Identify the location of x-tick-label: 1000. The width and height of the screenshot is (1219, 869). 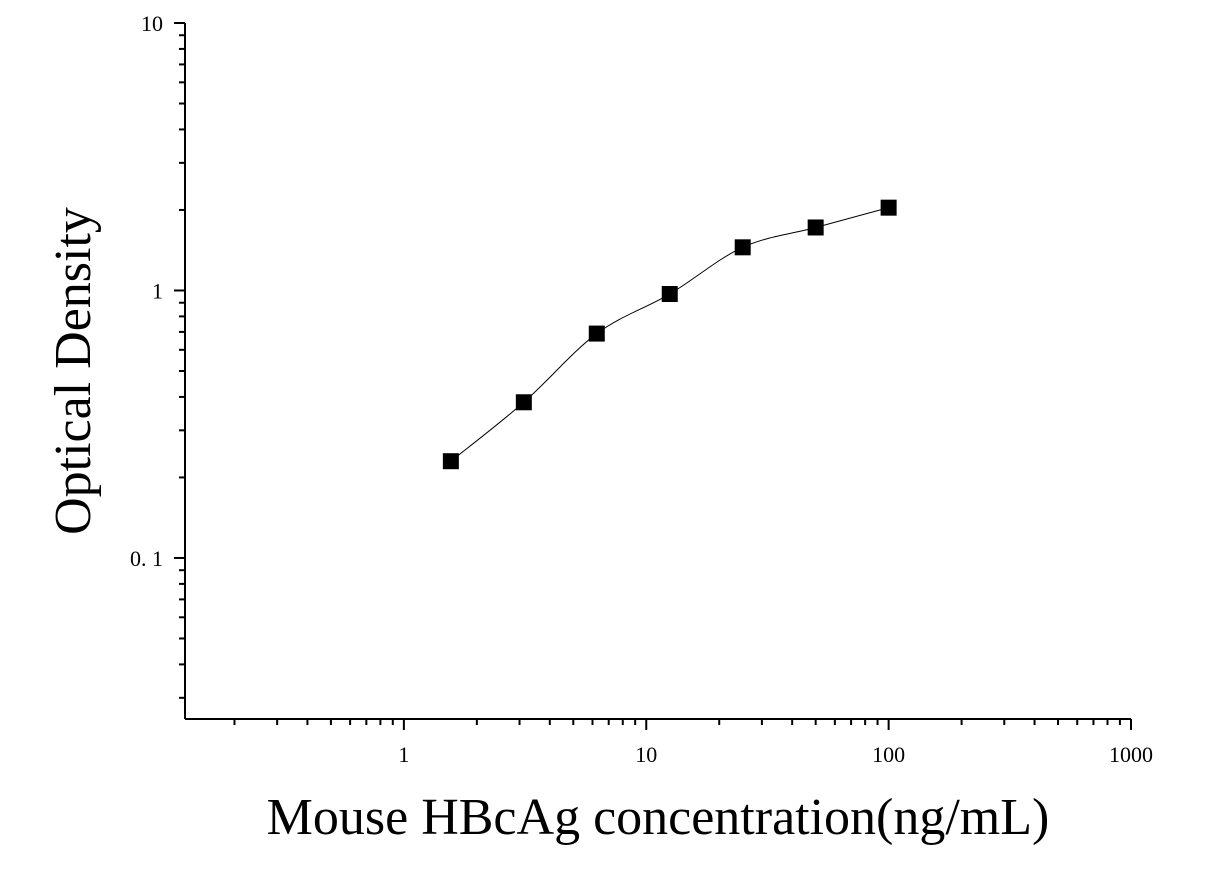
(1131, 754).